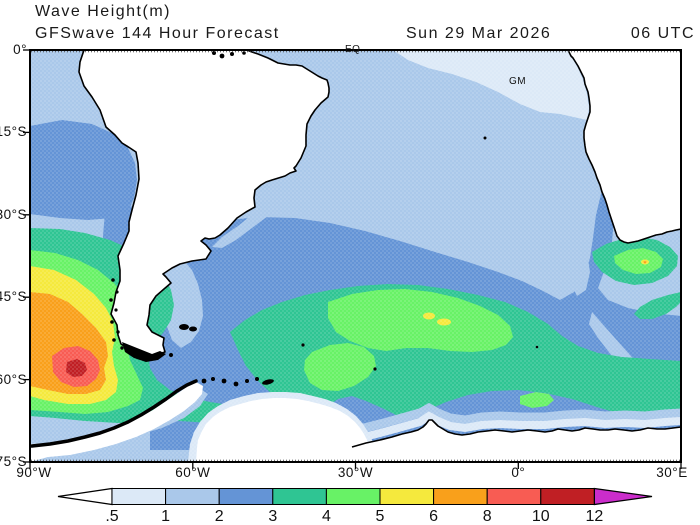 The height and width of the screenshot is (525, 700). What do you see at coordinates (355, 506) in the screenshot?
I see `colorbar: .5 1 2 3 4 5 6 8 10 12` at bounding box center [355, 506].